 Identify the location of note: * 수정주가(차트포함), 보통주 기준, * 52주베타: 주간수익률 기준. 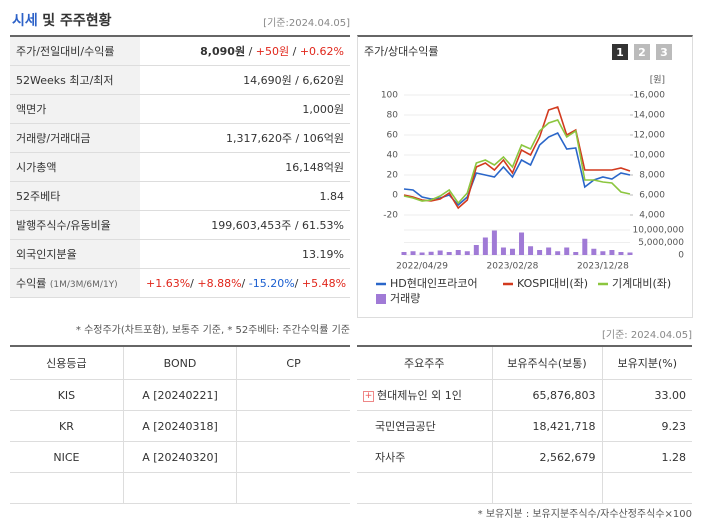
(212, 330).